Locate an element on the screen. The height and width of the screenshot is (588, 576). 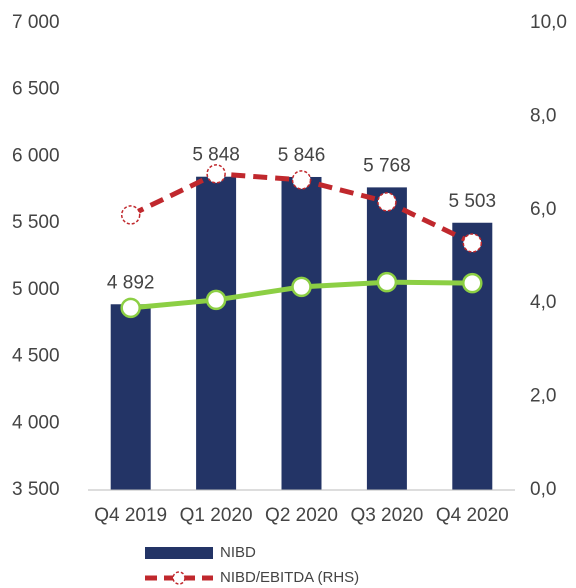
legend-swatch is located at coordinates (179, 553).